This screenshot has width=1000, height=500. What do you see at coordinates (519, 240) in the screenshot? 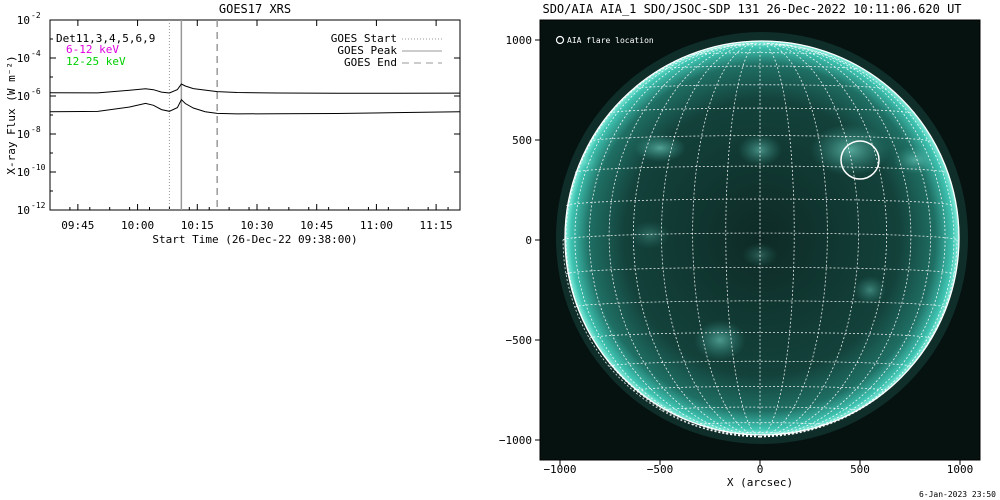
I see `aia-y-axis: 1000 500 0 −500 −1000` at bounding box center [519, 240].